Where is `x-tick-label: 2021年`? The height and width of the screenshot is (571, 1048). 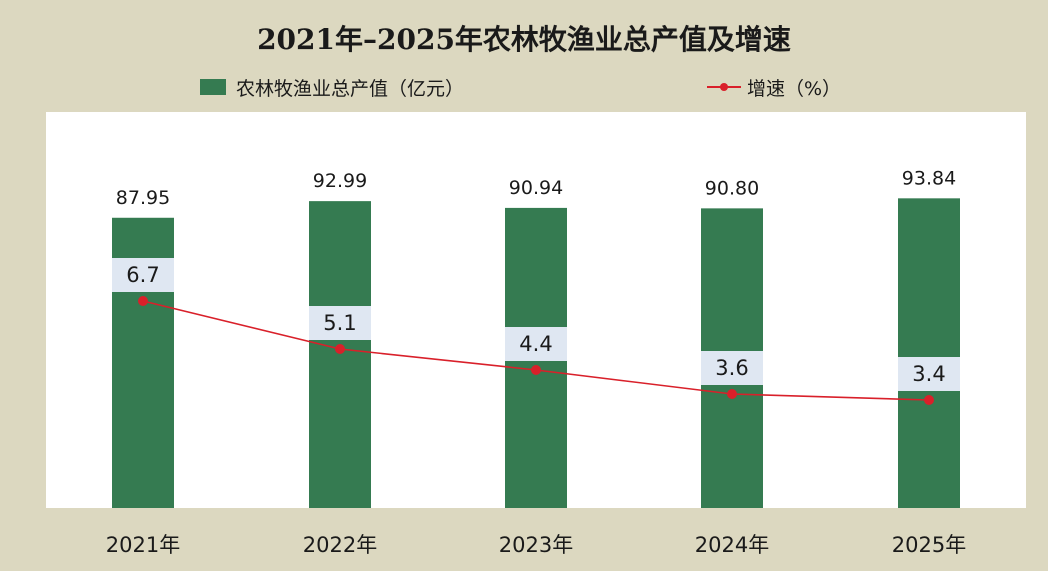 x-tick-label: 2021年 is located at coordinates (143, 545).